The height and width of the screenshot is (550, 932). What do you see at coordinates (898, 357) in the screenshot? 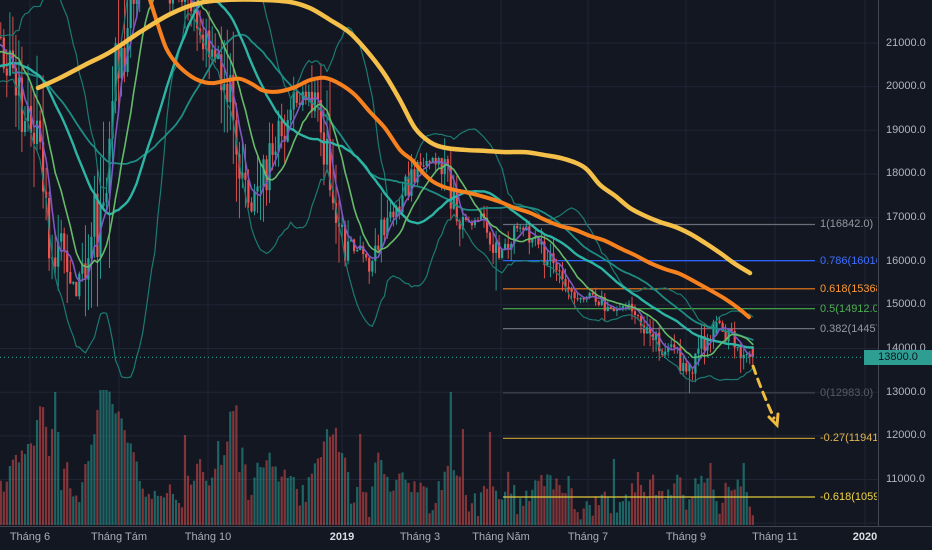
I see `last-price-label: 13800.0` at bounding box center [898, 357].